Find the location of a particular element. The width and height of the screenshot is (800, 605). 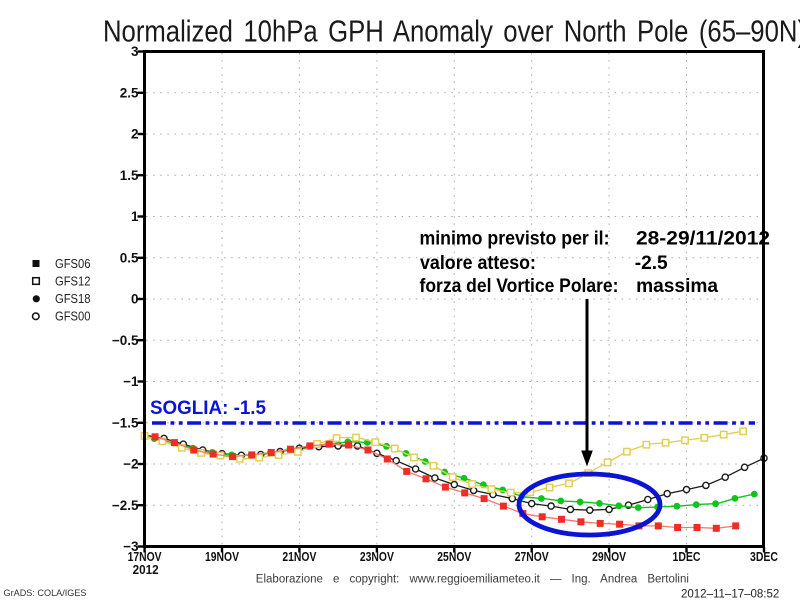

svg-text: GFS18 is located at coordinates (73, 298).